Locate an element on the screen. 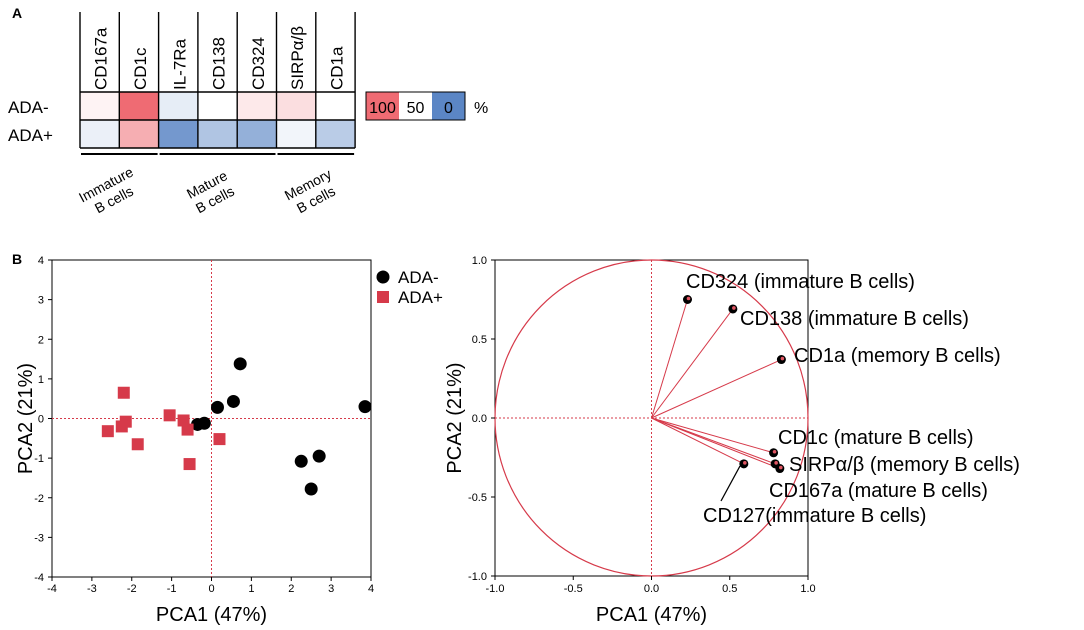  leader-line-cd127 is located at coordinates (730, 483).